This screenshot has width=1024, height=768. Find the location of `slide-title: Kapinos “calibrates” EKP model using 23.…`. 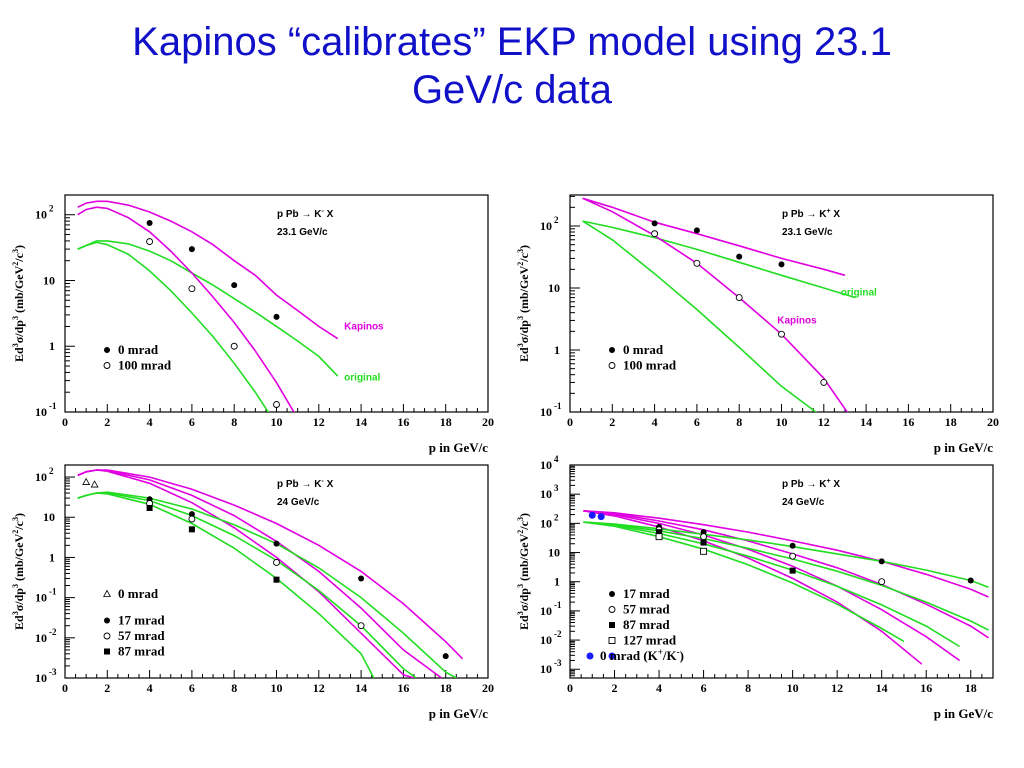

slide-title: Kapinos “calibrates” EKP model using 23.… is located at coordinates (512, 66).